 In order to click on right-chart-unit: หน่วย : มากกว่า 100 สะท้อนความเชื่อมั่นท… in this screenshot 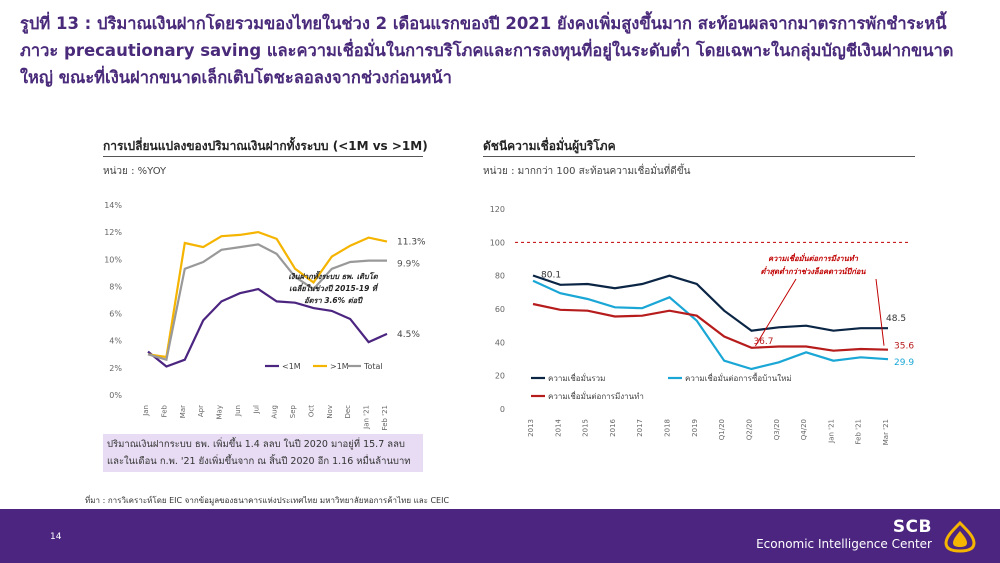, I will do `click(587, 171)`.